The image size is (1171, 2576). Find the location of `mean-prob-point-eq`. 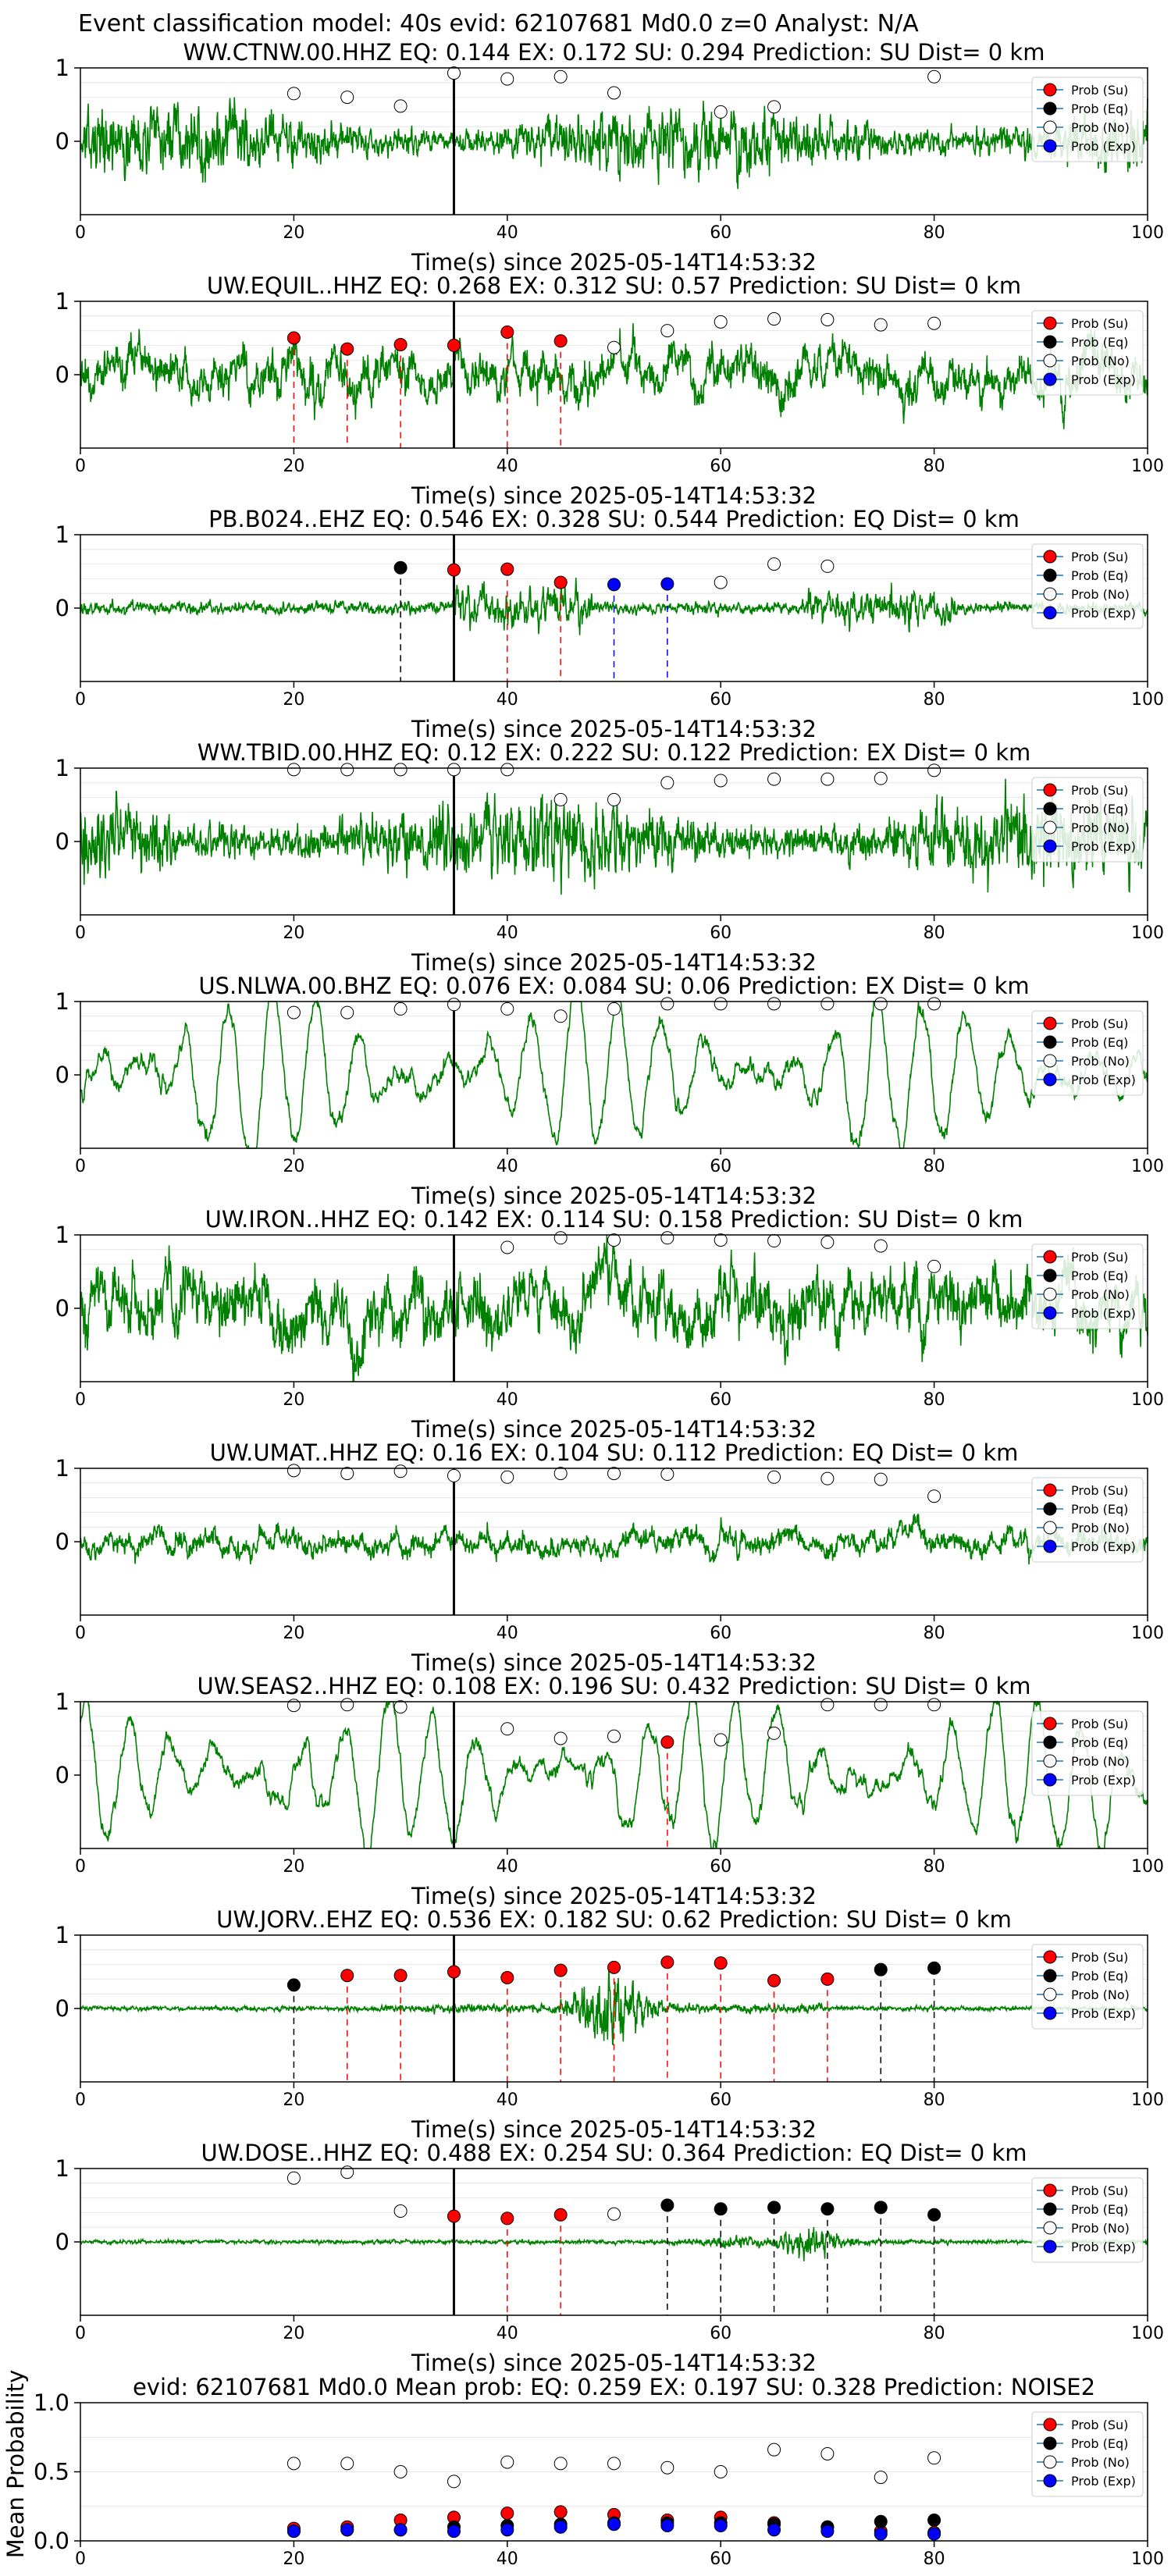

mean-prob-point-eq is located at coordinates (934, 2520).